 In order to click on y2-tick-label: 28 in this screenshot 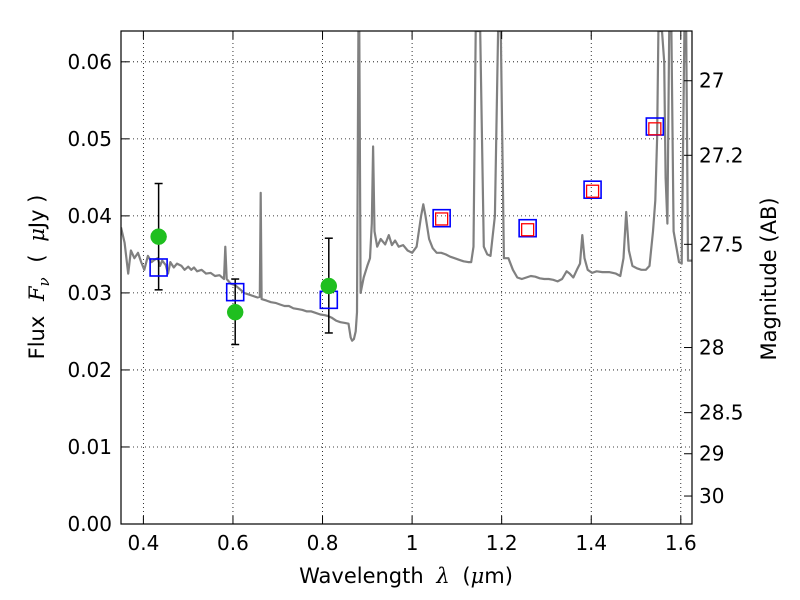, I will do `click(711, 348)`.